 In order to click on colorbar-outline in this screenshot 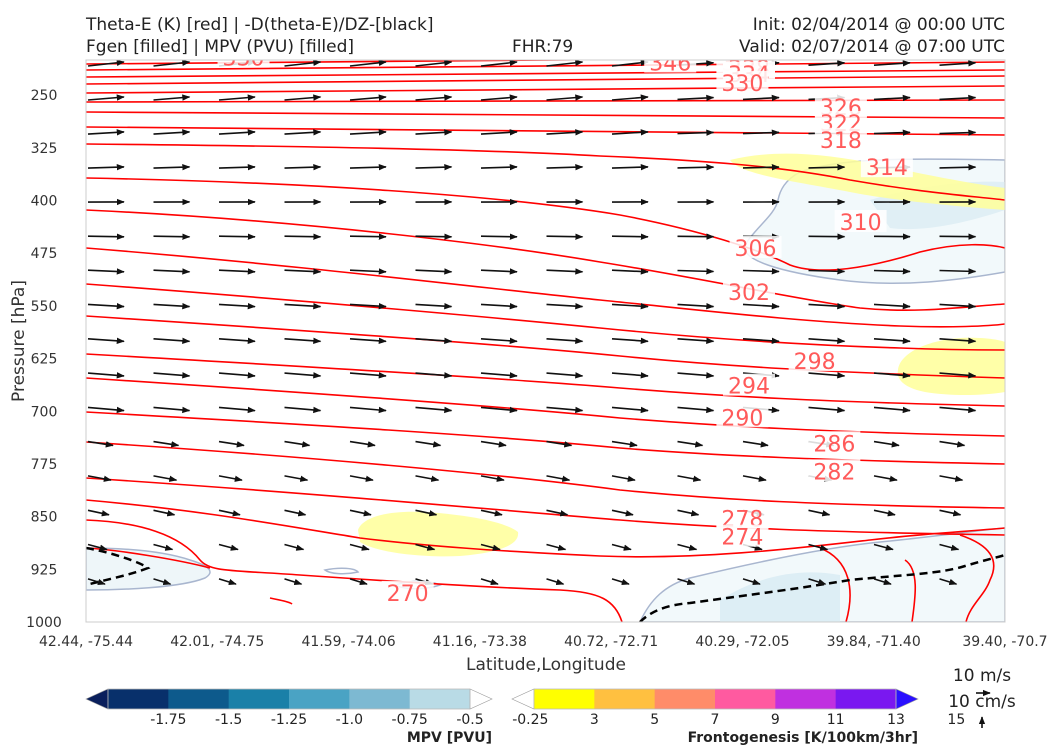, I will do `click(715, 699)`.